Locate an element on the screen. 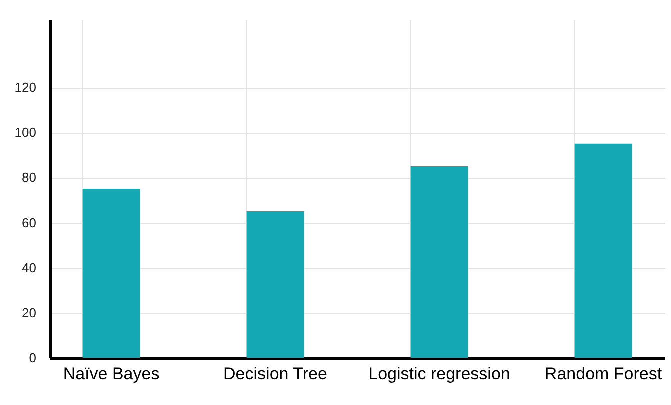  x-tick-label: Decision Tree is located at coordinates (276, 374).